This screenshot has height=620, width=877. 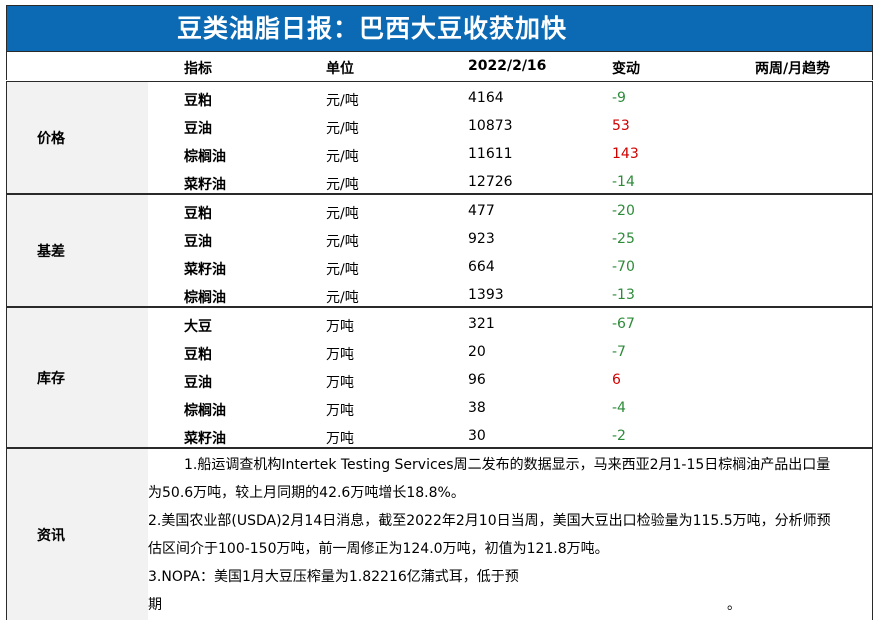 What do you see at coordinates (619, 408) in the screenshot?
I see `row-change: -4` at bounding box center [619, 408].